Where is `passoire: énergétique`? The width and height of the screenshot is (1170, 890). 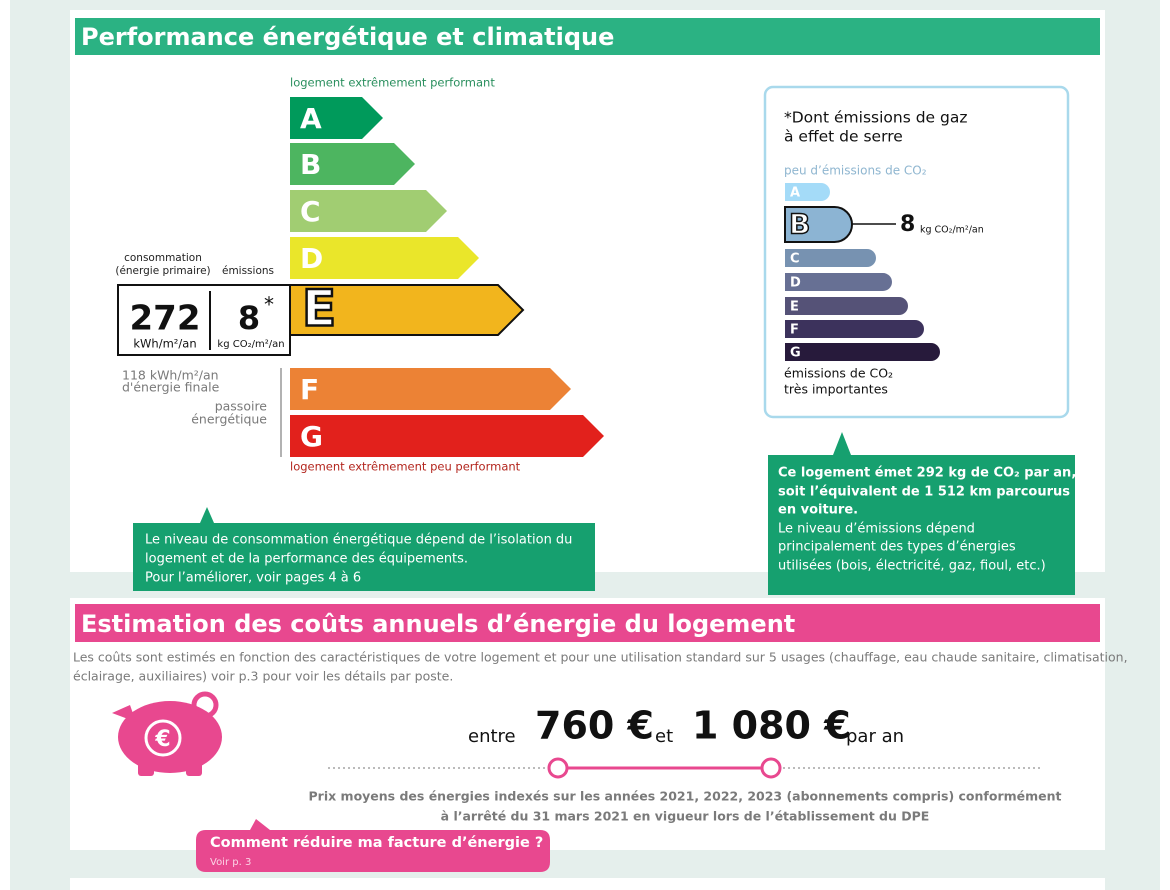 passoire: énergétique is located at coordinates (229, 419).